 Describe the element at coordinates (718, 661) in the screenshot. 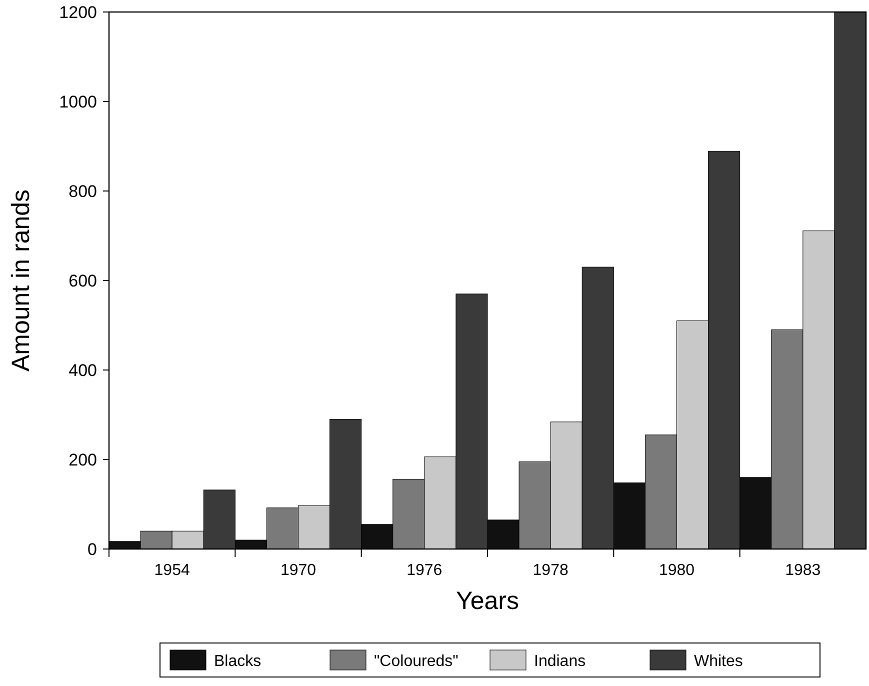

I see `legend-label: Whites` at that location.